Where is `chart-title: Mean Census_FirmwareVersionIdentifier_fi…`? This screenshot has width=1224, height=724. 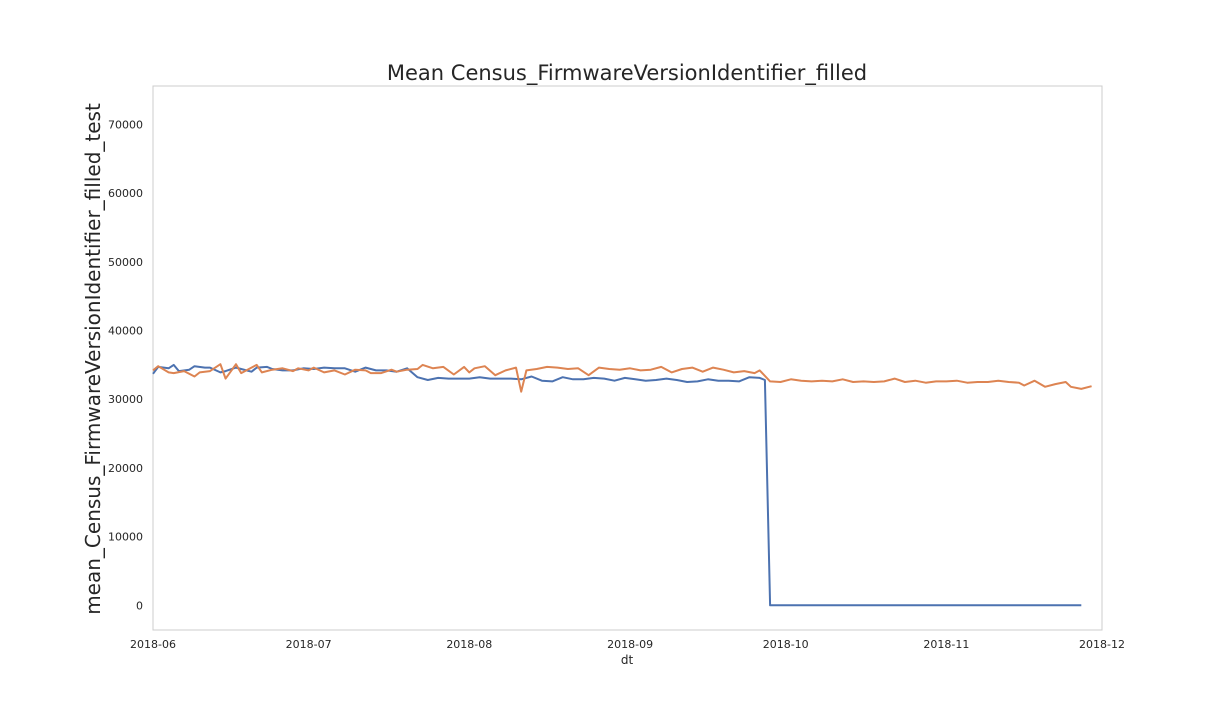 chart-title: Mean Census_FirmwareVersionIdentifier_fi… is located at coordinates (627, 73).